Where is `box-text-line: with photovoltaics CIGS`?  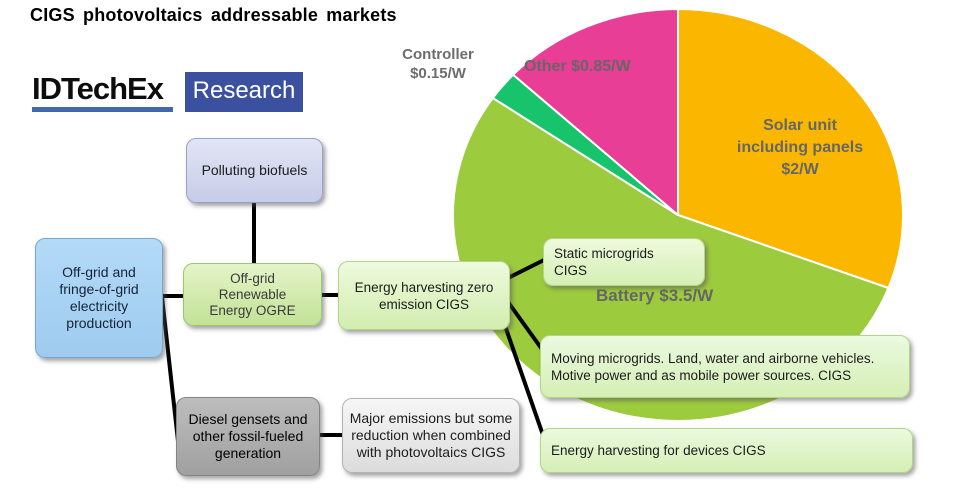
box-text-line: with photovoltaics CIGS is located at coordinates (431, 452).